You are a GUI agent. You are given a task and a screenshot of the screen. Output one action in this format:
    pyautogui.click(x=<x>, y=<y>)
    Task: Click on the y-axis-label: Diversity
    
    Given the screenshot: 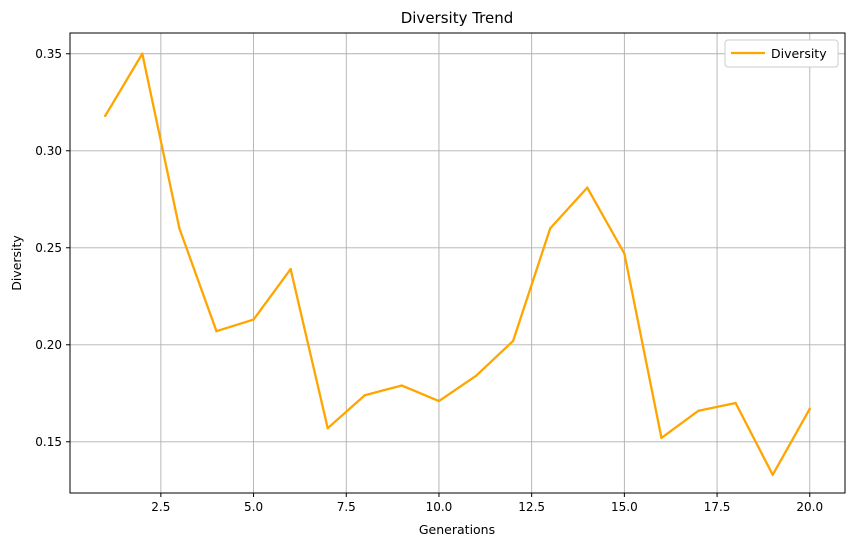 What is the action you would take?
    pyautogui.click(x=16, y=263)
    